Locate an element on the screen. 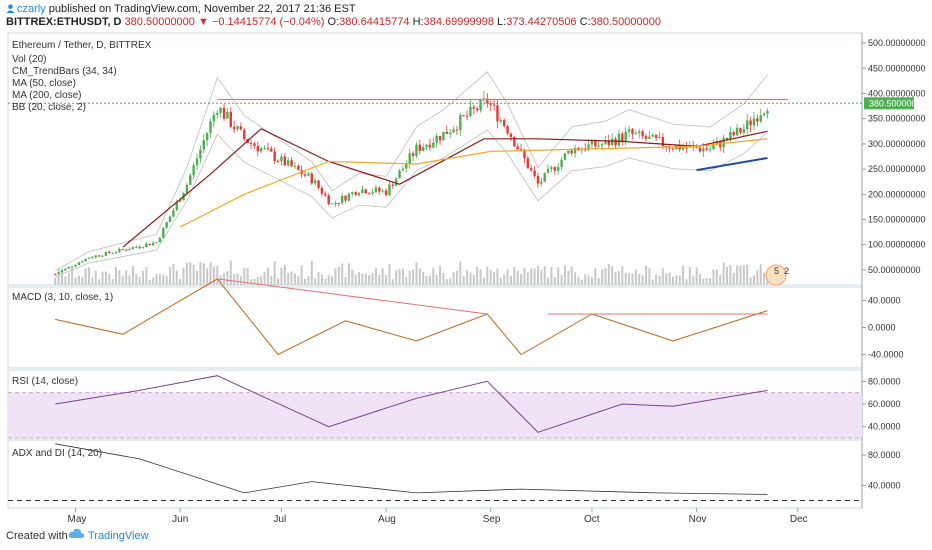 The width and height of the screenshot is (932, 550). adx-label: ADX and DI (14, 20) is located at coordinates (57, 453).